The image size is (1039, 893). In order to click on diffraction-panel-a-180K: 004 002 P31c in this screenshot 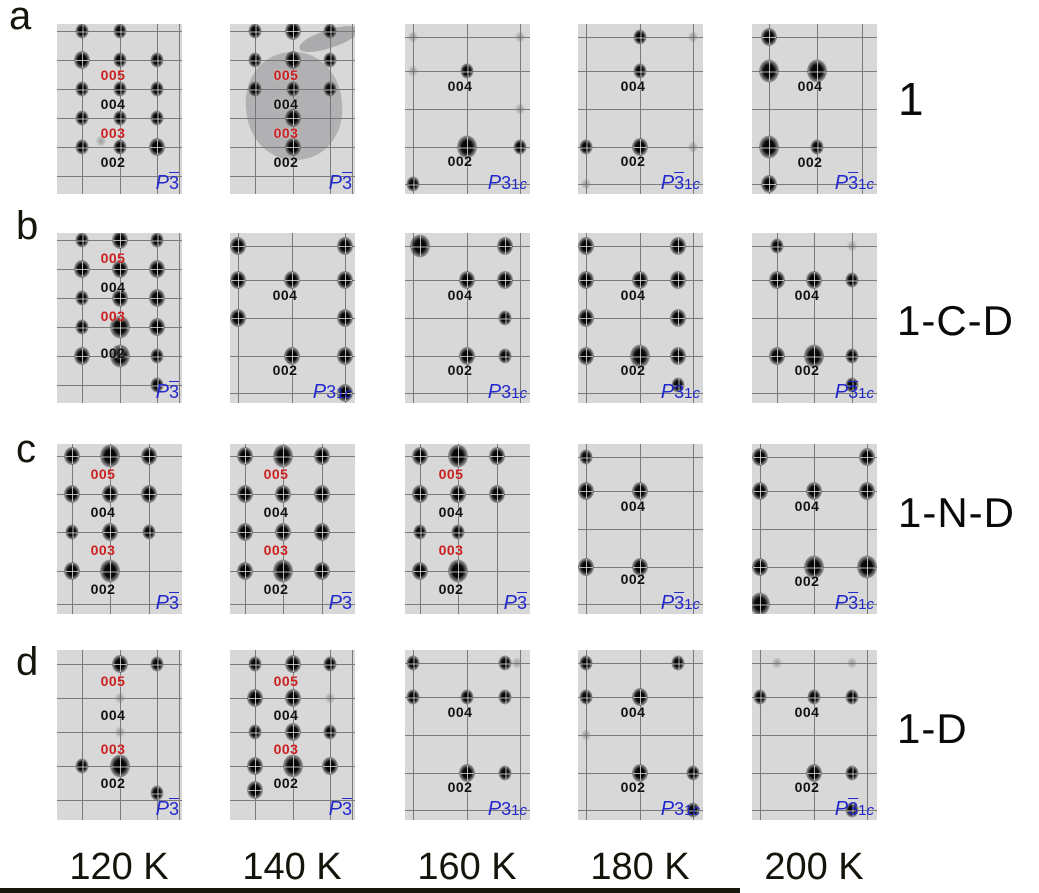, I will do `click(640, 109)`.